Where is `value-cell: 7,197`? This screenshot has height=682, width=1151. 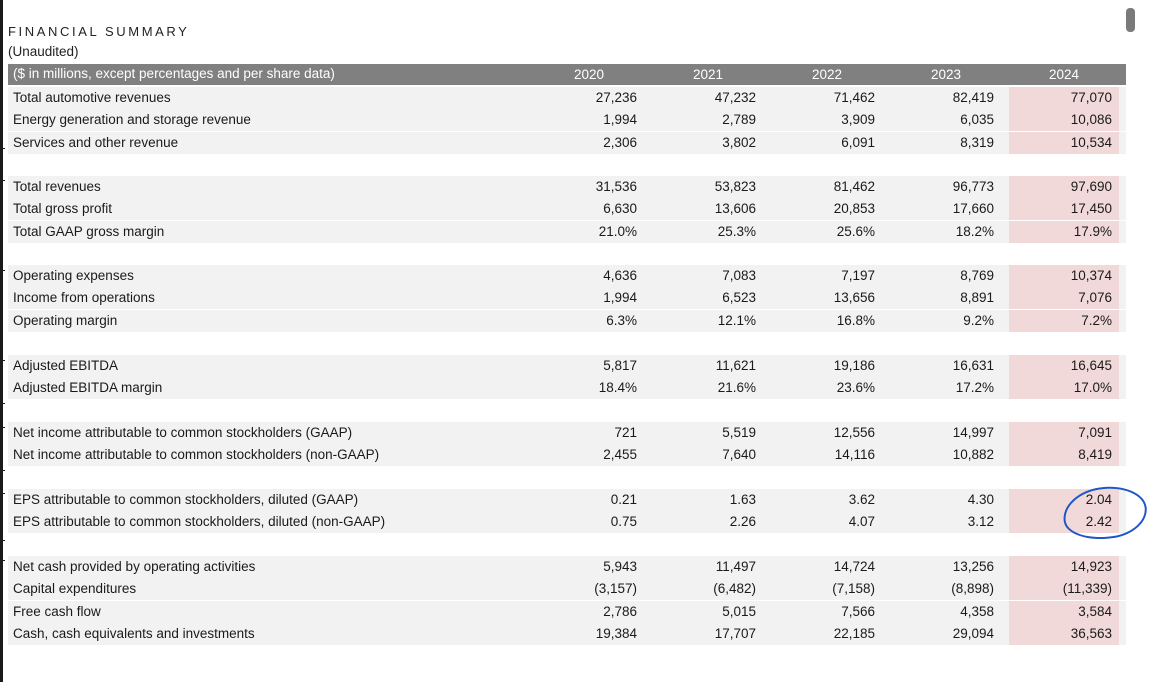
value-cell: 7,197 is located at coordinates (858, 275).